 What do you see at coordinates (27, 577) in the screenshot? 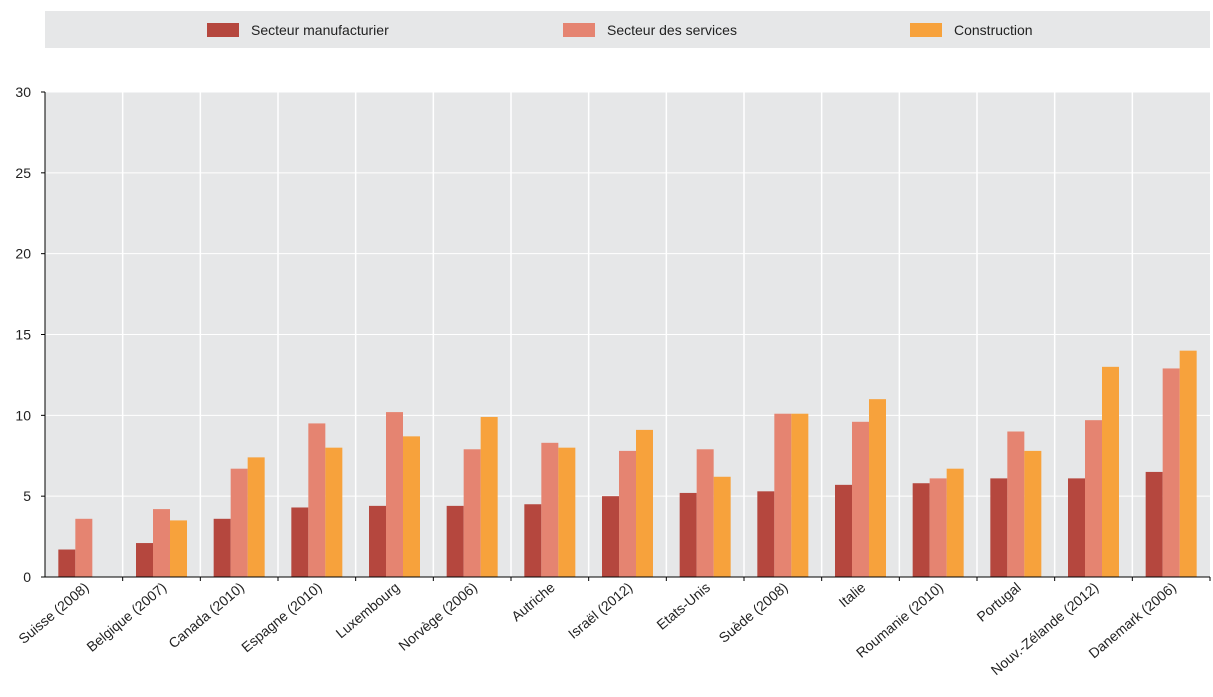
I see `y-tick-label: 0` at bounding box center [27, 577].